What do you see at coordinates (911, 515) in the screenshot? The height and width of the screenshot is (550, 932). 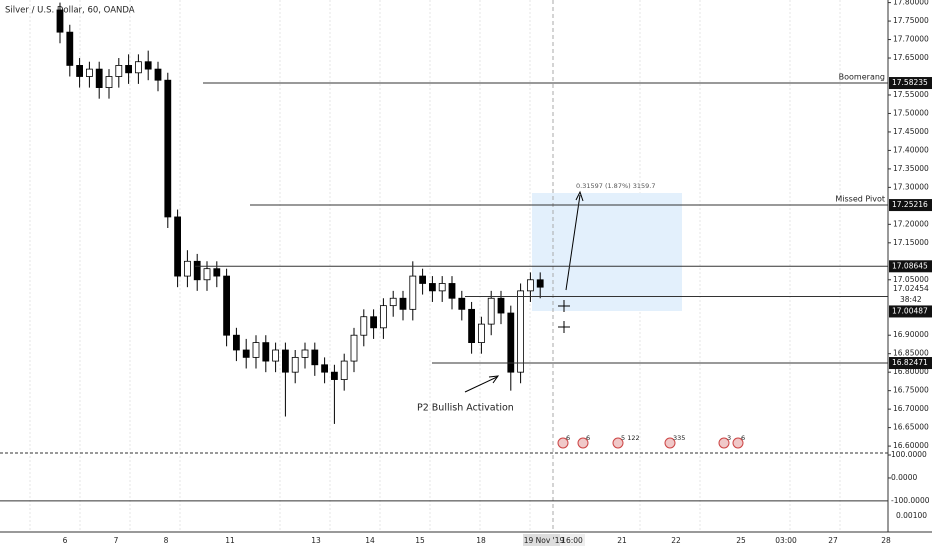 I see `volume-tick-label: 0.00100` at bounding box center [911, 515].